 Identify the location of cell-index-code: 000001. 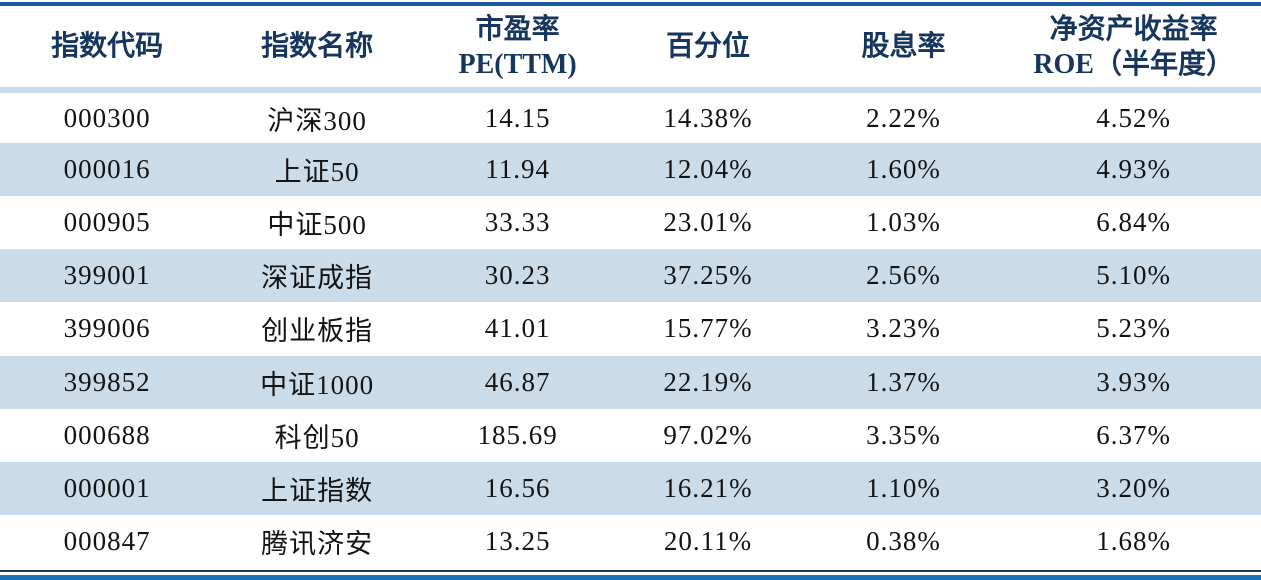
(107, 487).